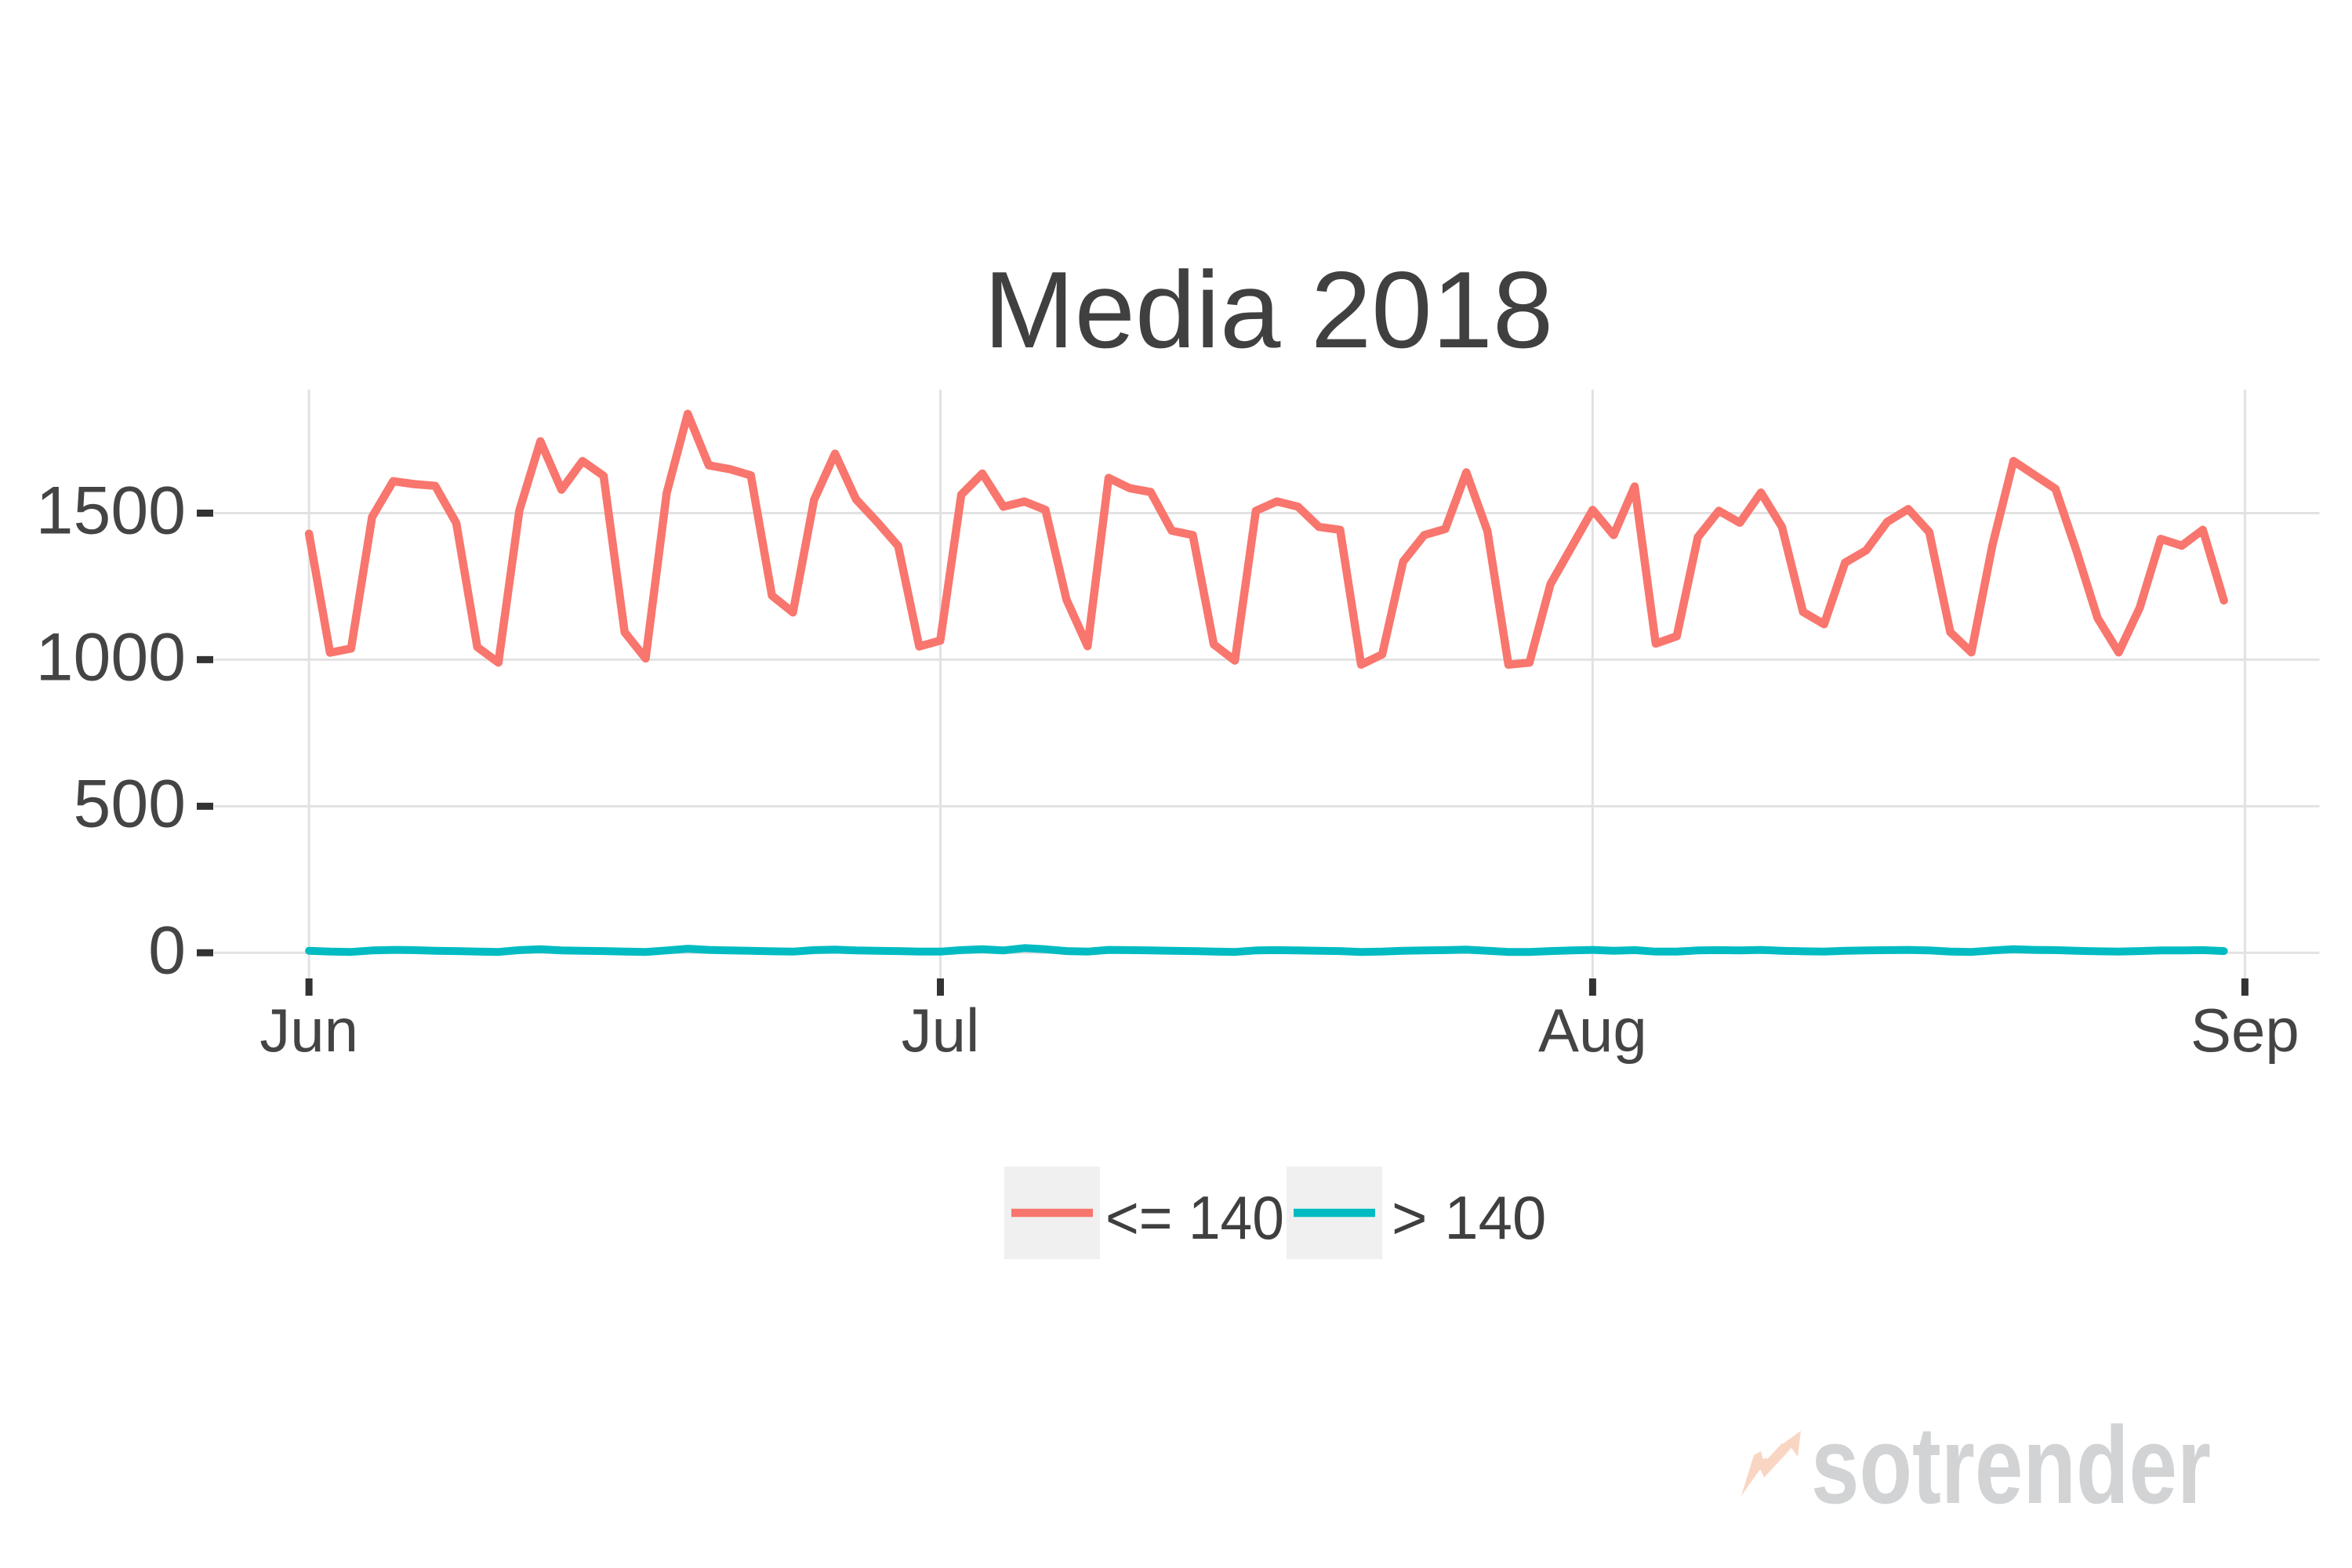 The width and height of the screenshot is (2352, 1568). I want to click on svg-text: 1500, so click(111, 511).